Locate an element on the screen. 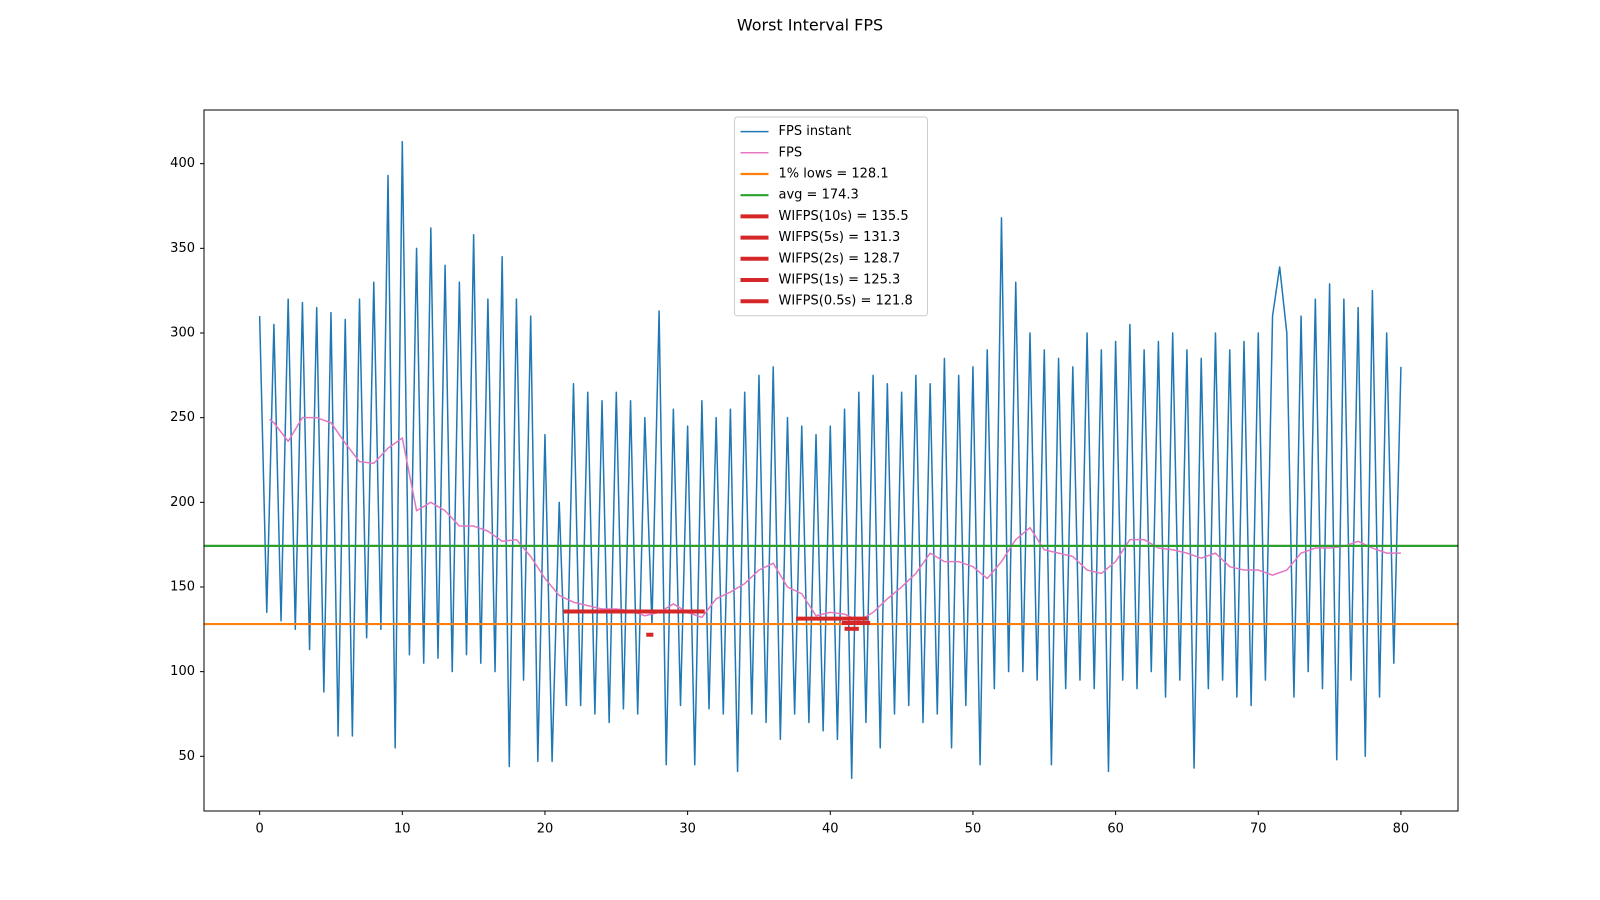  x-tick-label: 80 is located at coordinates (1401, 829).